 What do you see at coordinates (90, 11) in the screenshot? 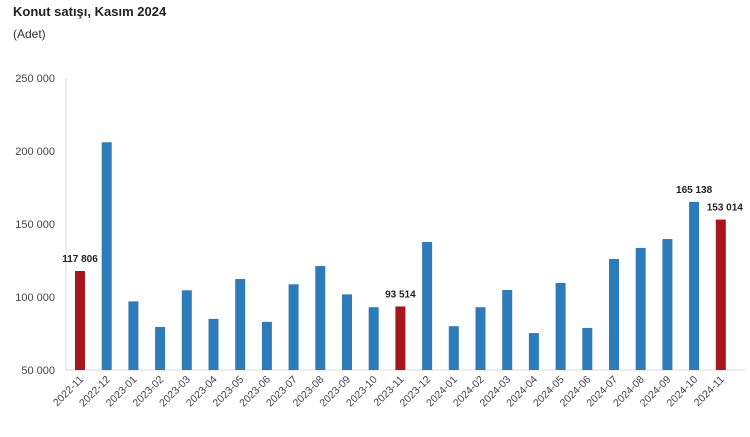
I see `chart-title: Konut satışı, Kasım 2024` at bounding box center [90, 11].